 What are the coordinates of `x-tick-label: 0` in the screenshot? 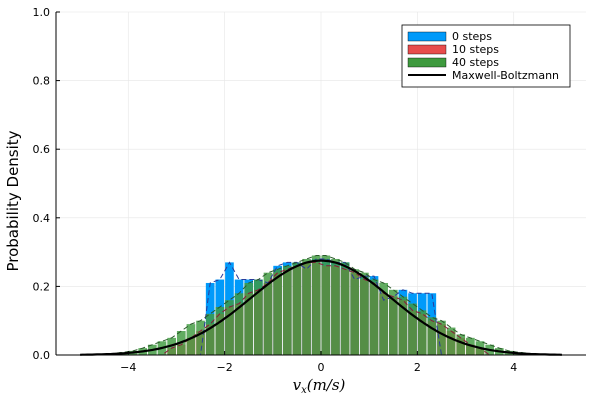 It's located at (321, 367).